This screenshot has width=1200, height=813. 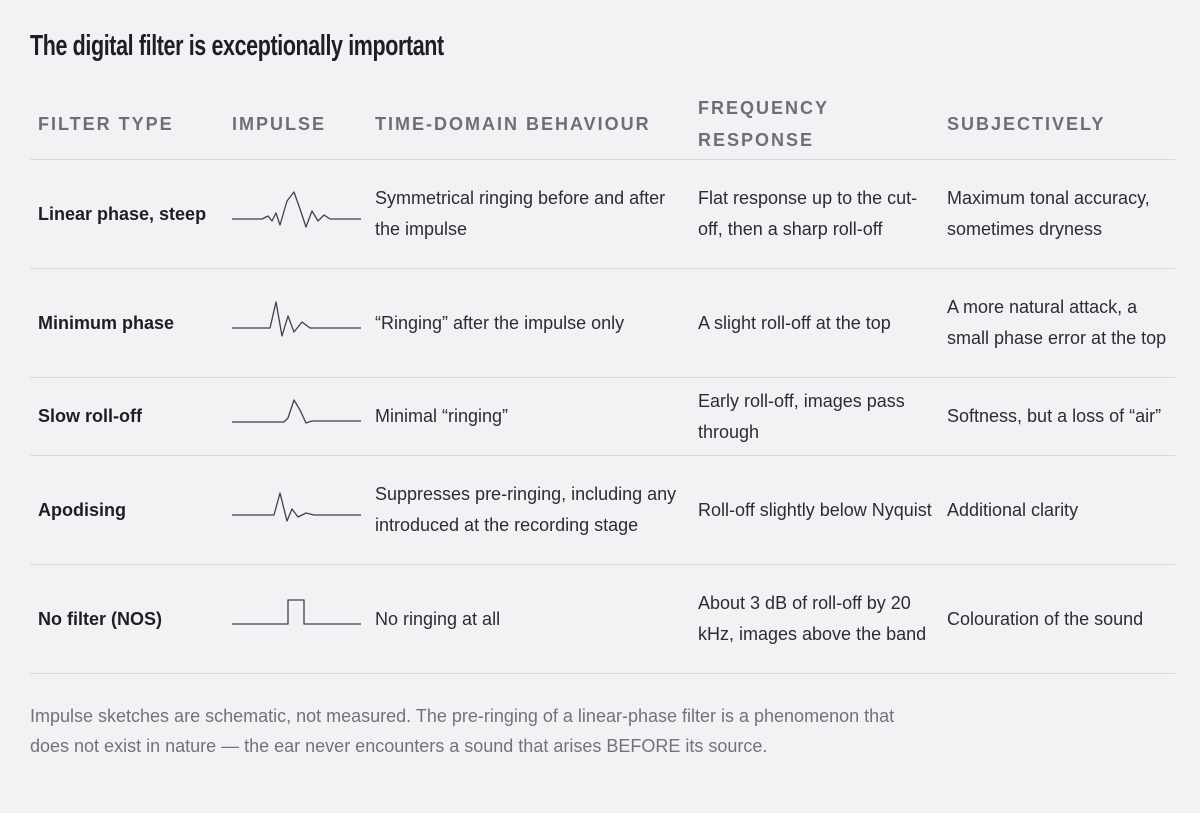 I want to click on header-cell: SUBJECTIVELY, so click(x=1057, y=124).